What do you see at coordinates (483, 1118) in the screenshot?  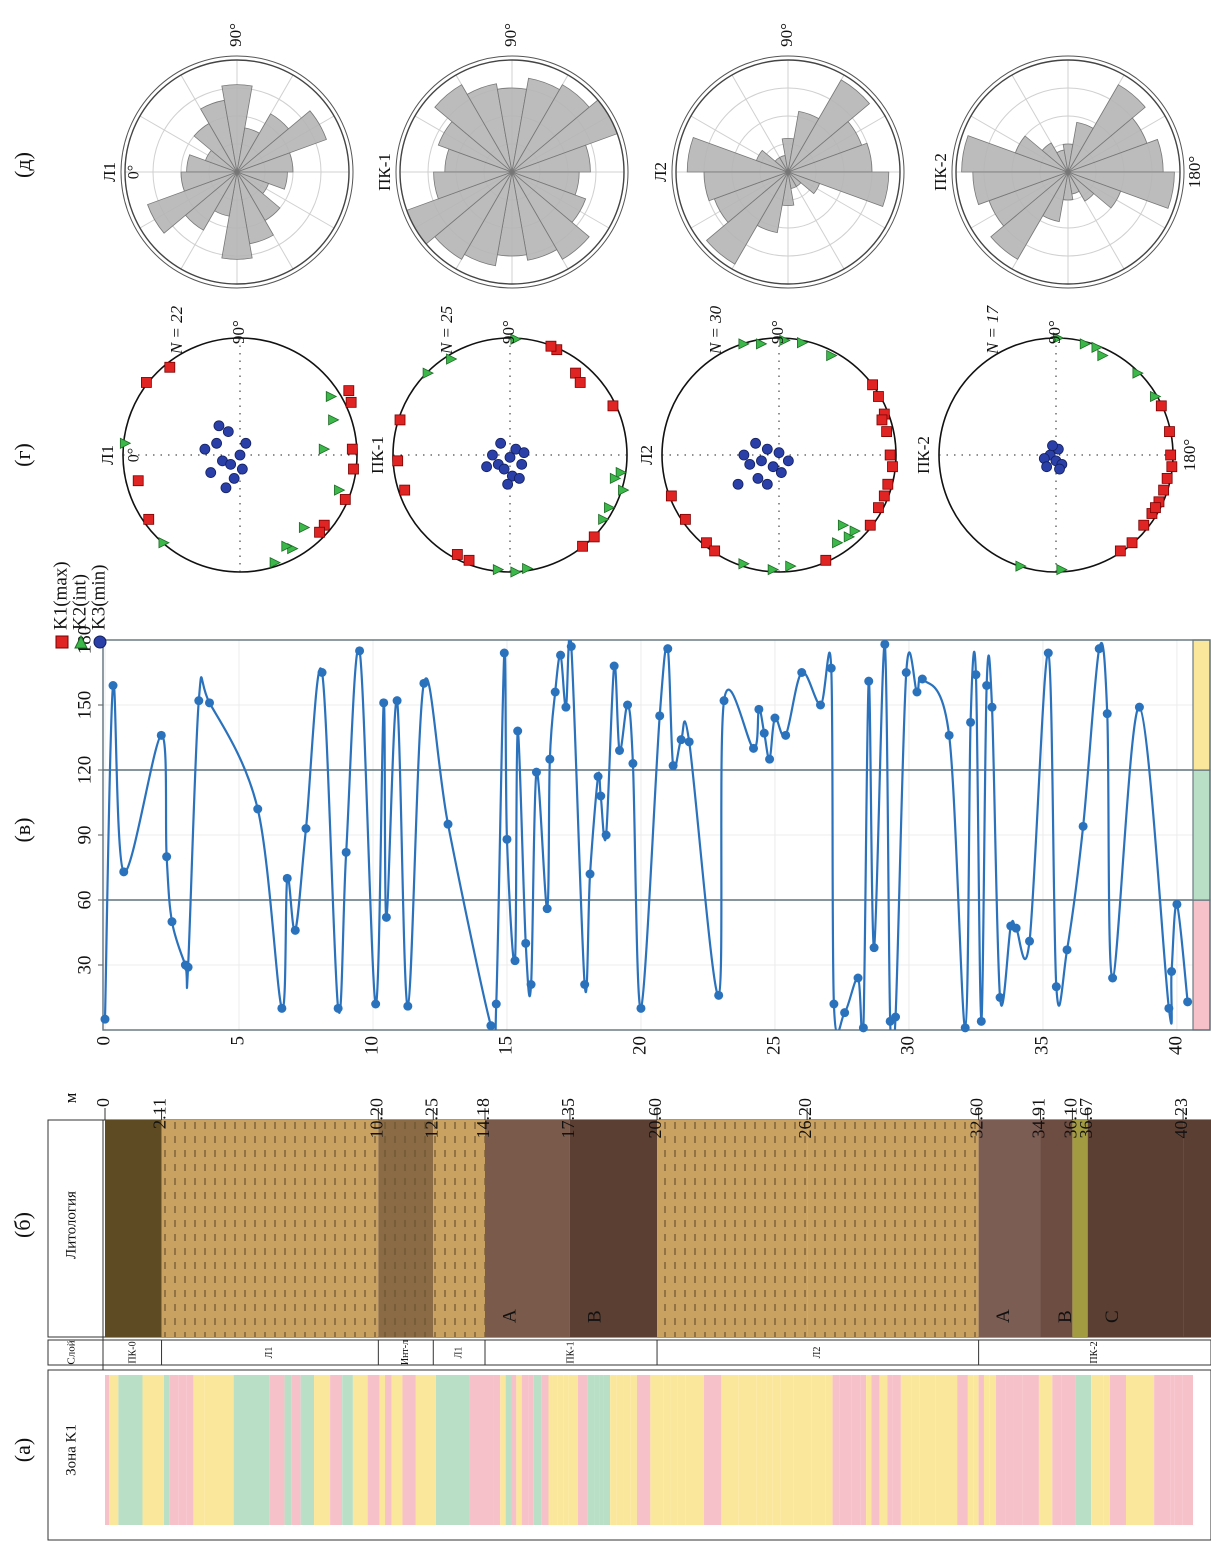 I see `boundary-label: 14.18` at bounding box center [483, 1118].